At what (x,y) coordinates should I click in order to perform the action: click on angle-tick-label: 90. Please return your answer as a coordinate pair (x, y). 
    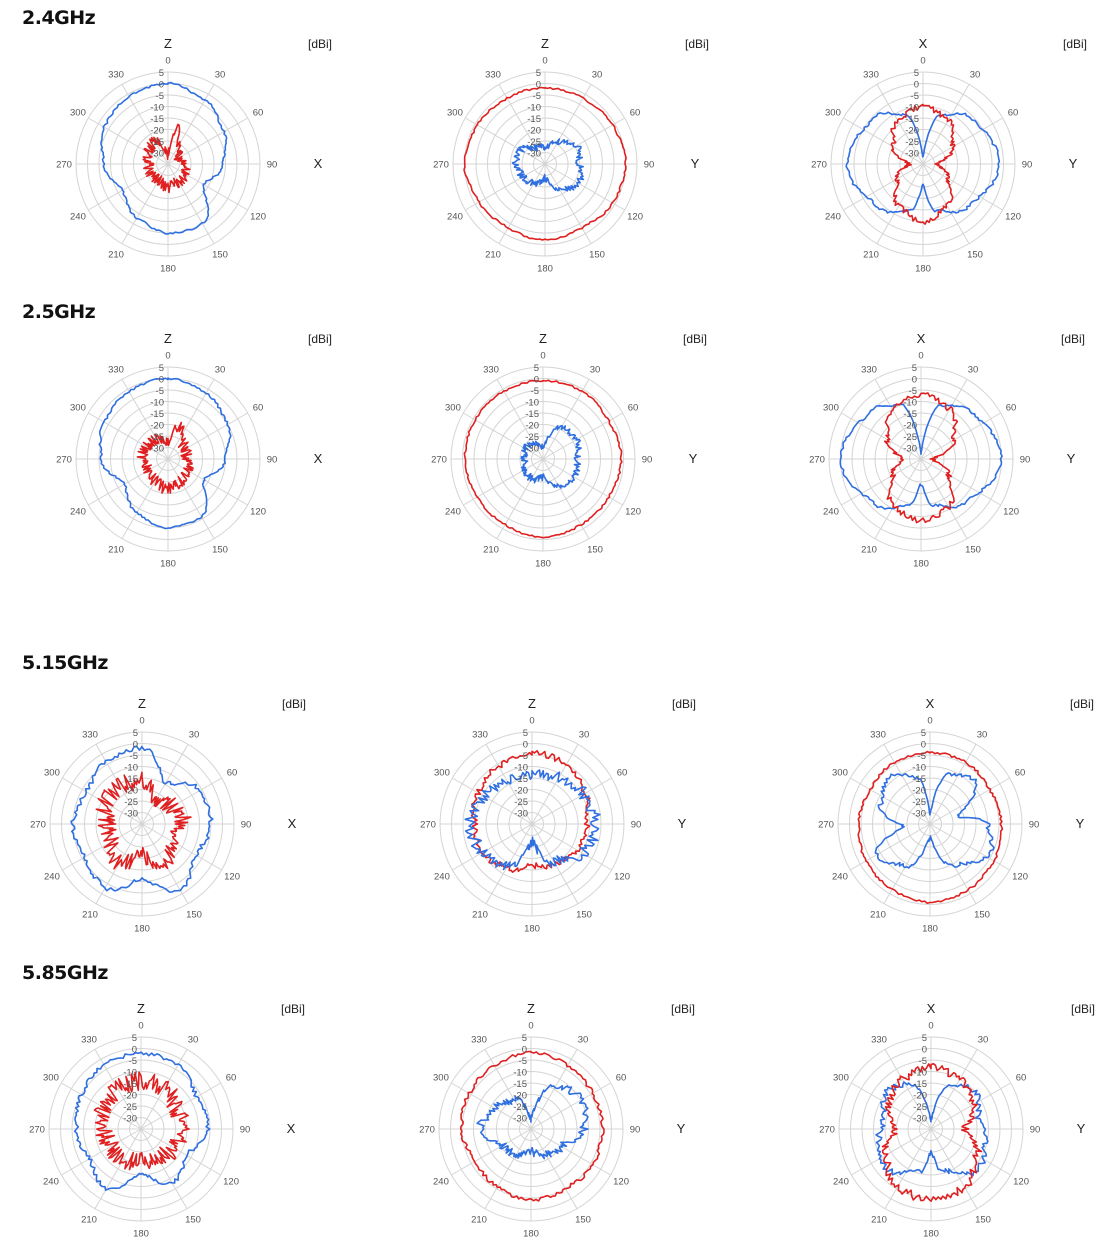
    Looking at the image, I should click on (1035, 1130).